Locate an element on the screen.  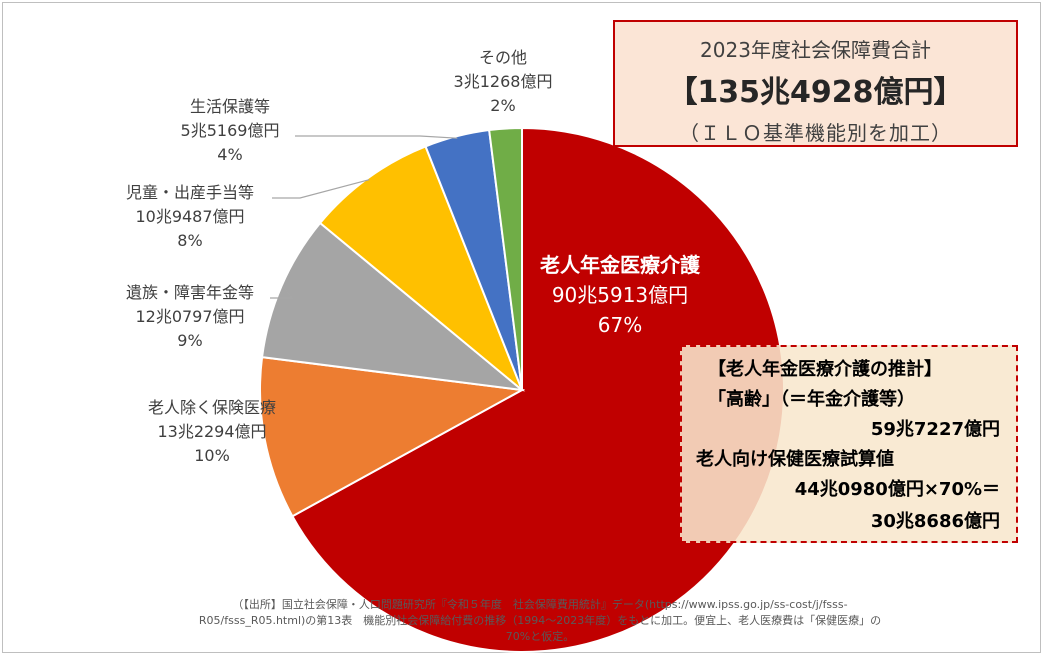
slice-label-5-percent: 2% is located at coordinates (502, 105).